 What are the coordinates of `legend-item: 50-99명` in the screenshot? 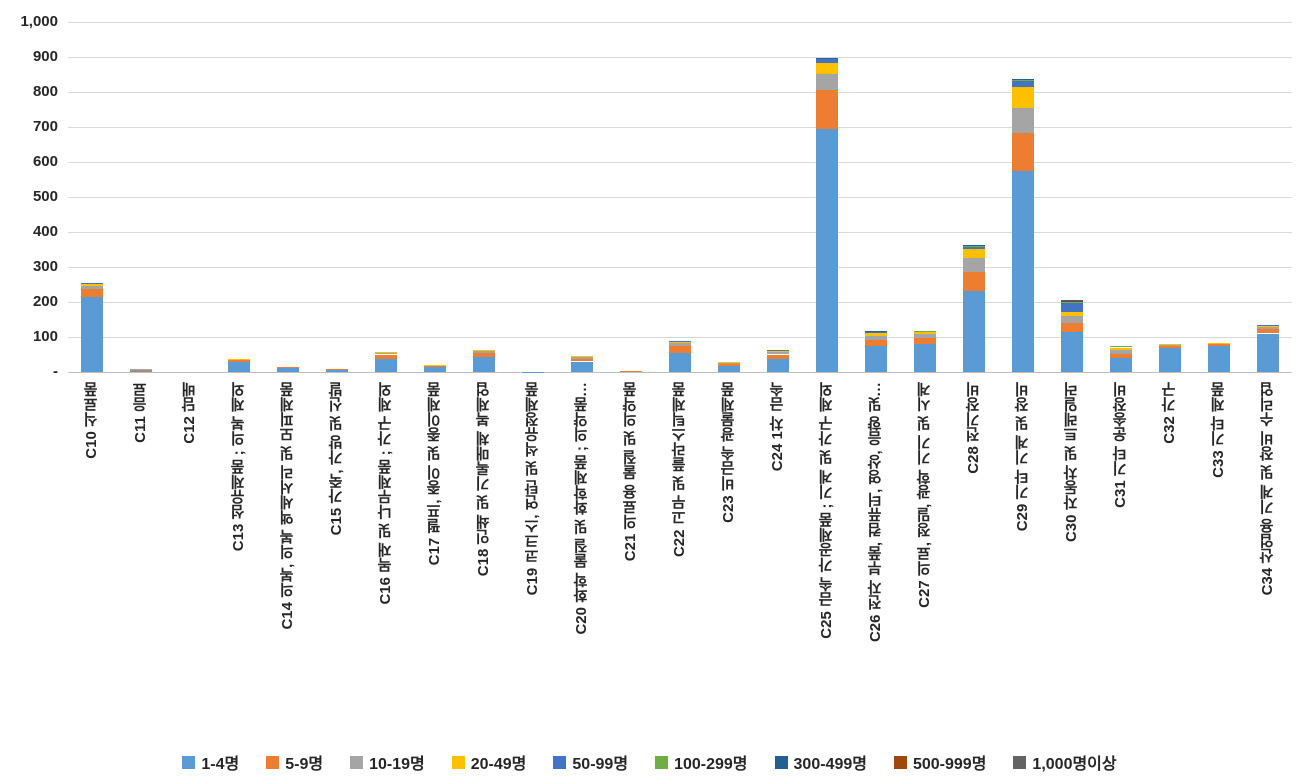 It's located at (590, 762).